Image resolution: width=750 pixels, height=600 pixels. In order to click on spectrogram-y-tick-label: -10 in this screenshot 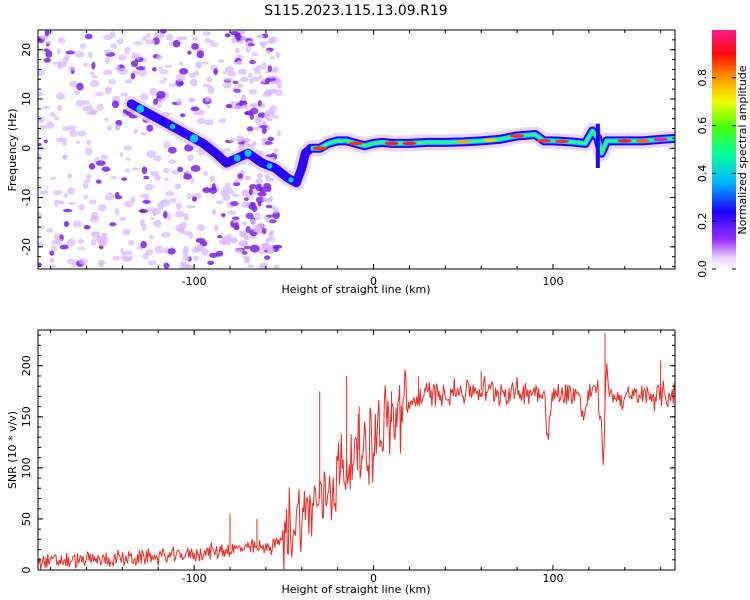, I will do `click(26, 198)`.